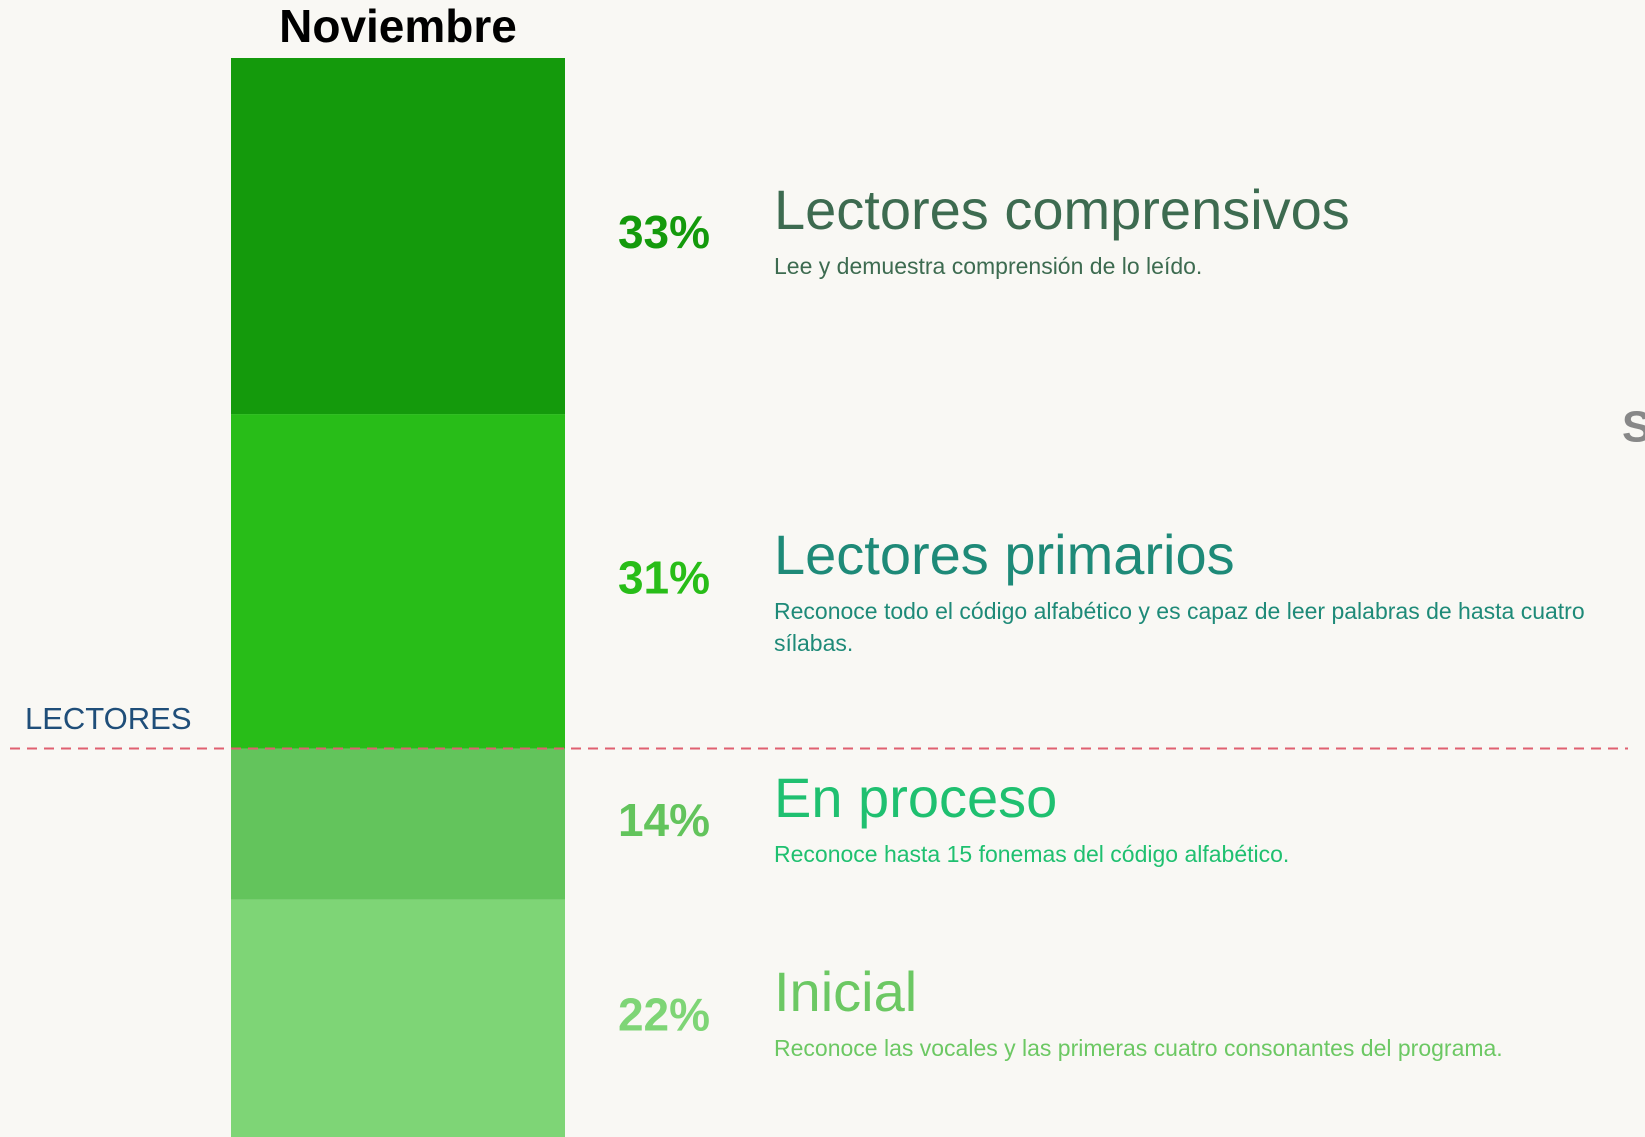 This screenshot has height=1137, width=1645. I want to click on segment-description: Lee y demuestra comprensión de lo leído., so click(988, 266).